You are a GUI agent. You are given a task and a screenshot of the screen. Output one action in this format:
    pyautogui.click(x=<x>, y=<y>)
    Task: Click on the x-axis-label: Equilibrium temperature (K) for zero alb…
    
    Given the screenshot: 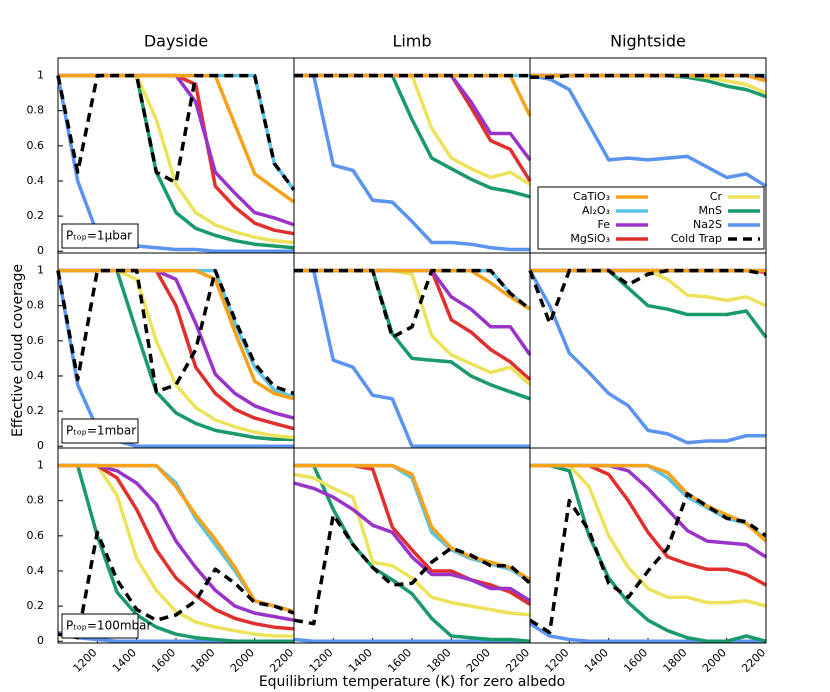 What is the action you would take?
    pyautogui.click(x=412, y=682)
    